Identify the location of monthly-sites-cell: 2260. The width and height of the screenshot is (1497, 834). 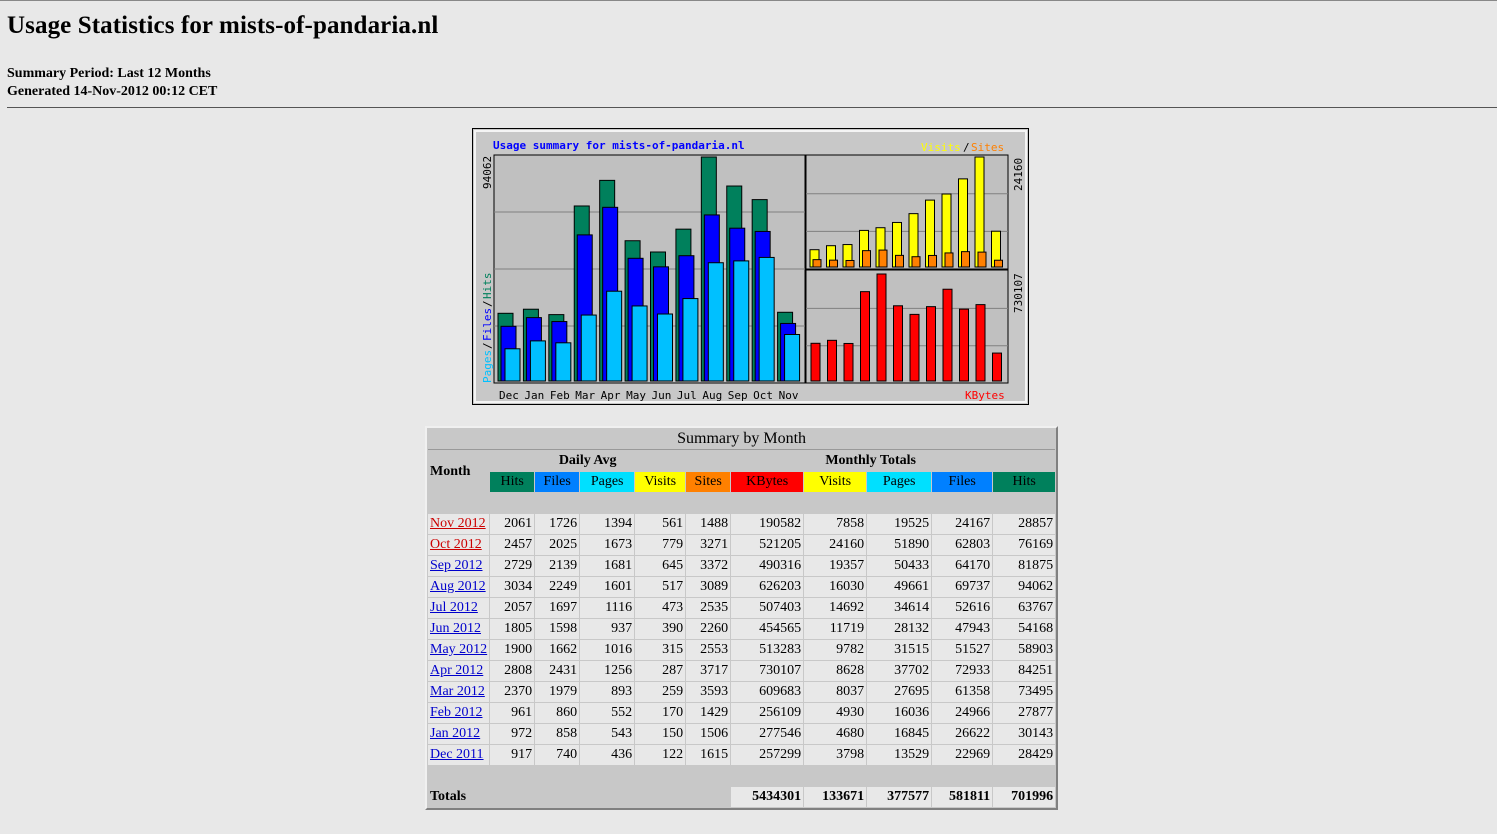
(708, 629).